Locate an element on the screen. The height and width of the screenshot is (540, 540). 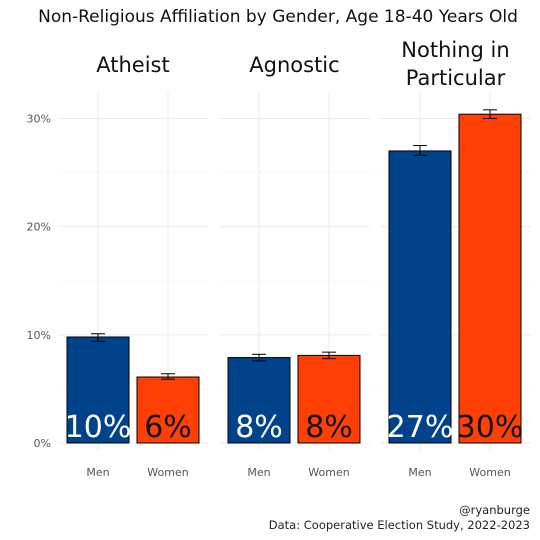
facet-label: Particular is located at coordinates (456, 78).